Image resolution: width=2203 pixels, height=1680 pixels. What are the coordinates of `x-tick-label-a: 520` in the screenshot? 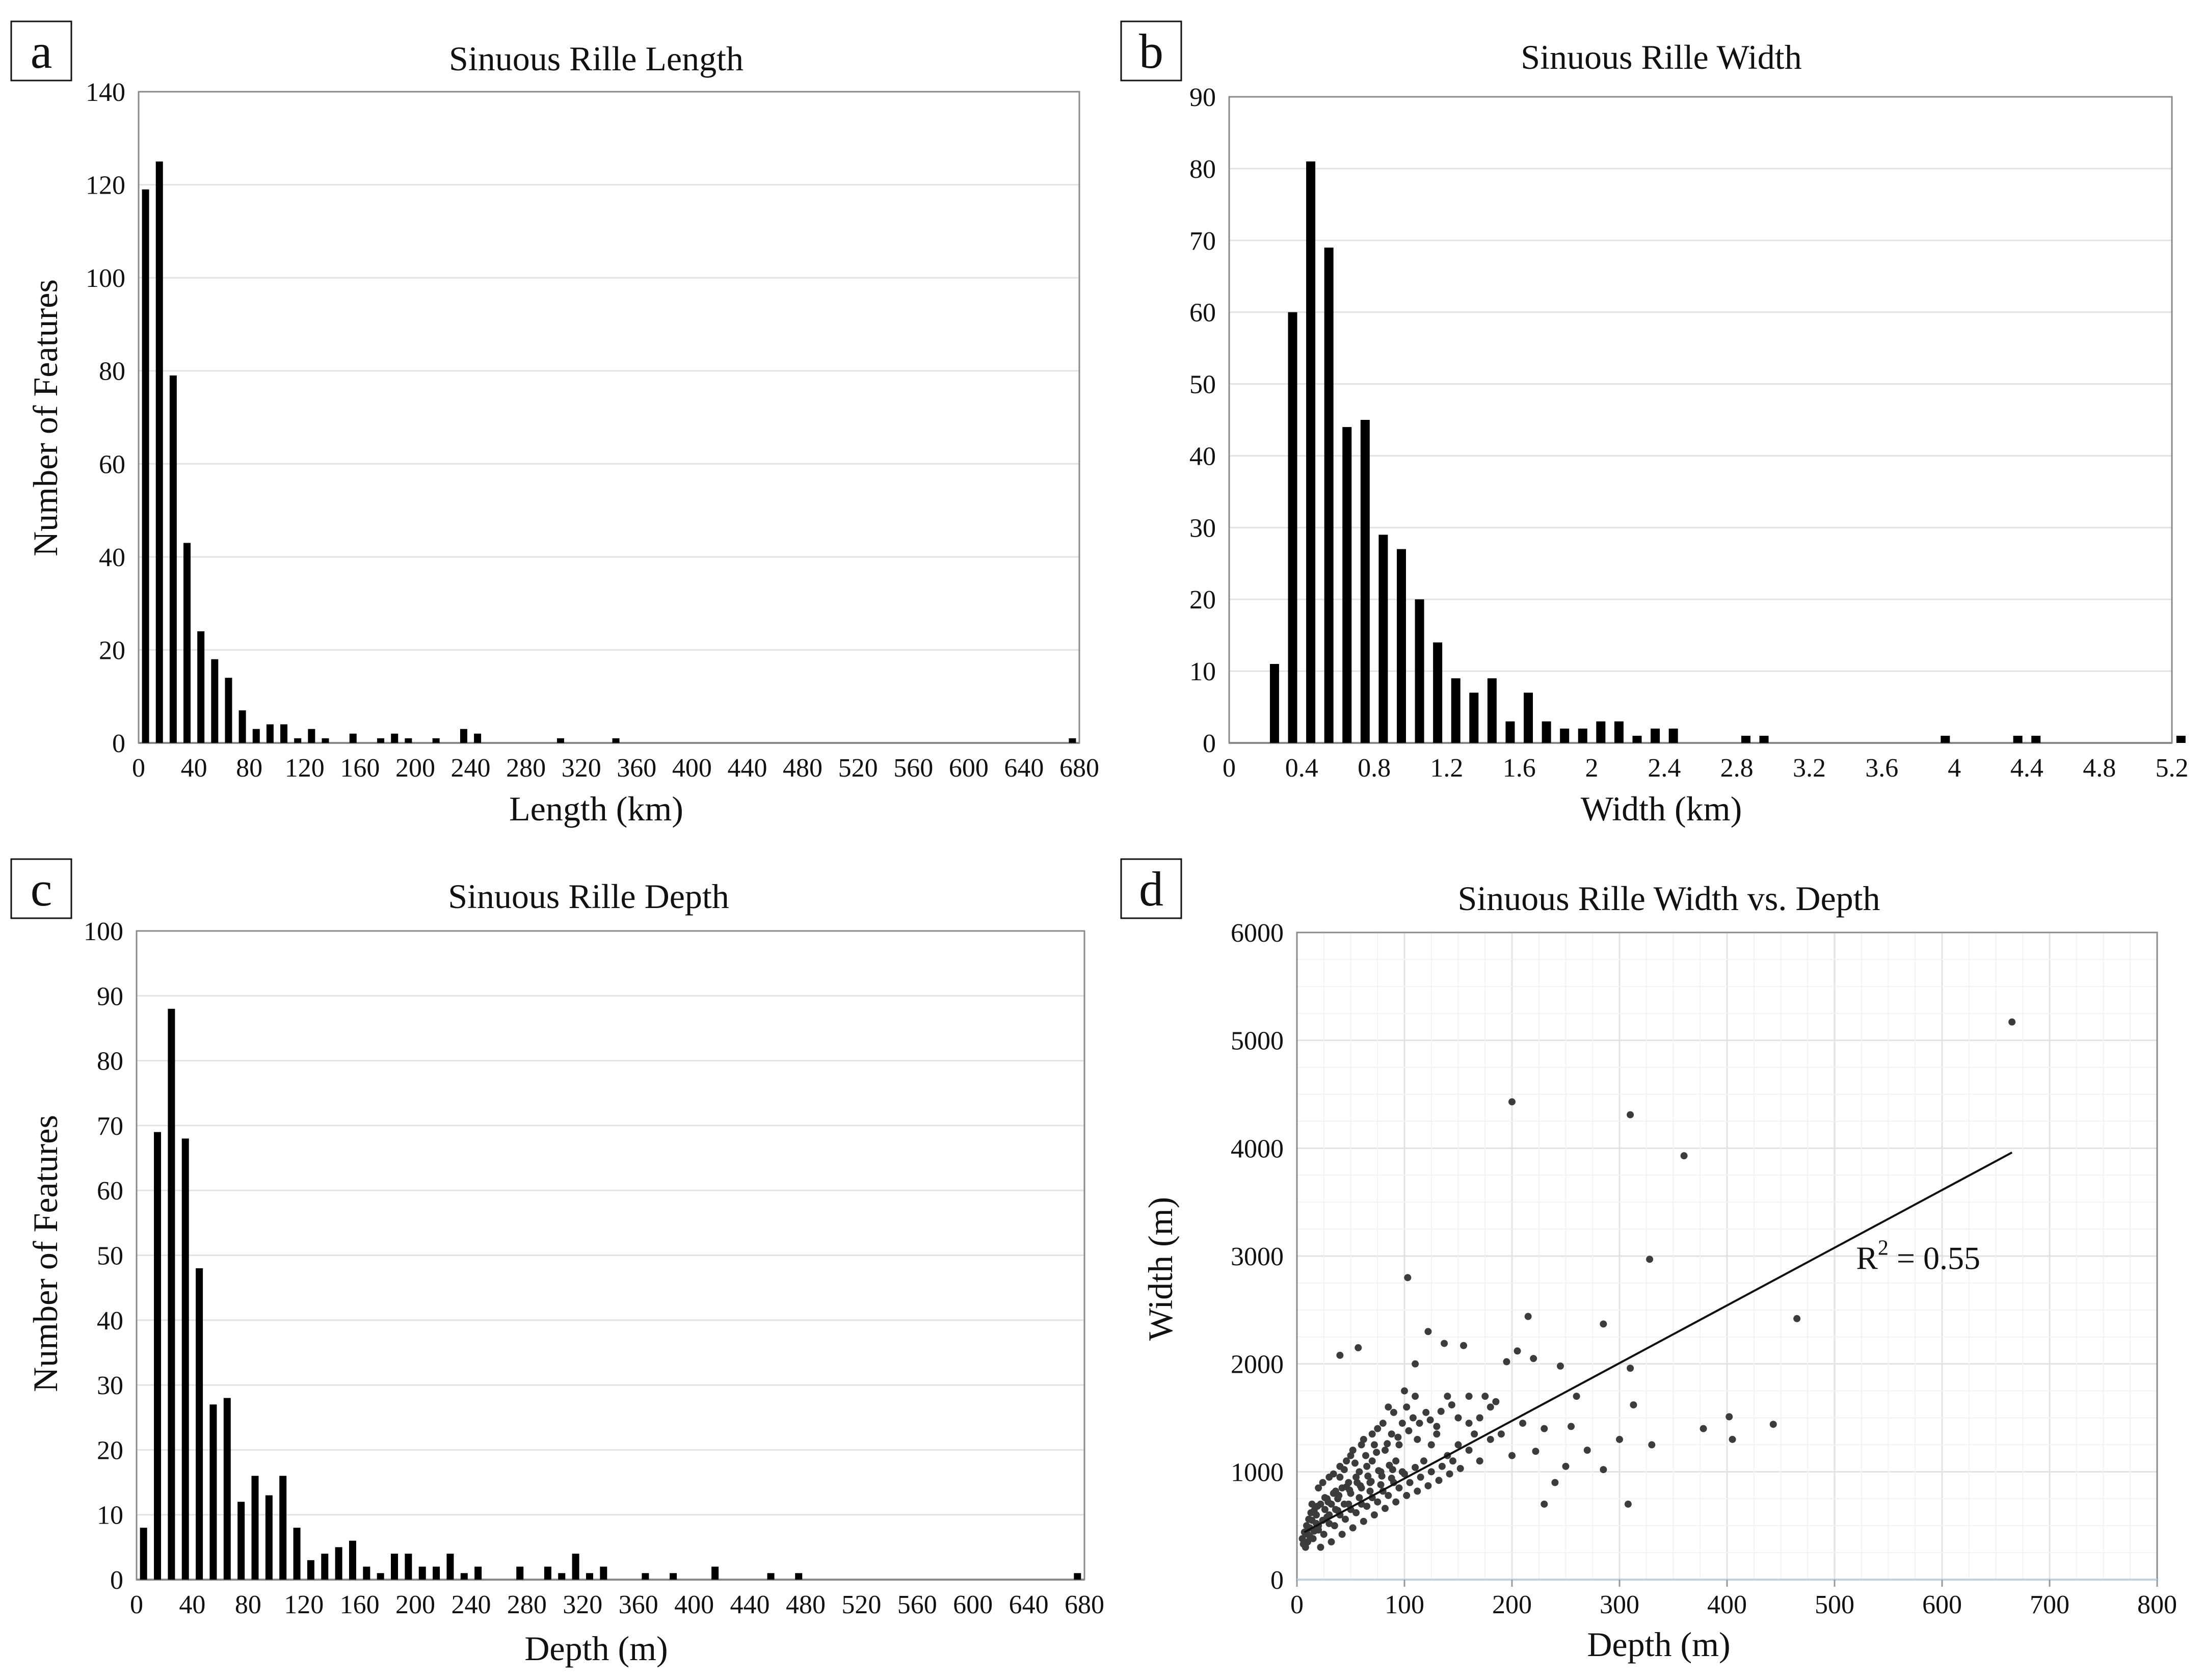 It's located at (858, 768).